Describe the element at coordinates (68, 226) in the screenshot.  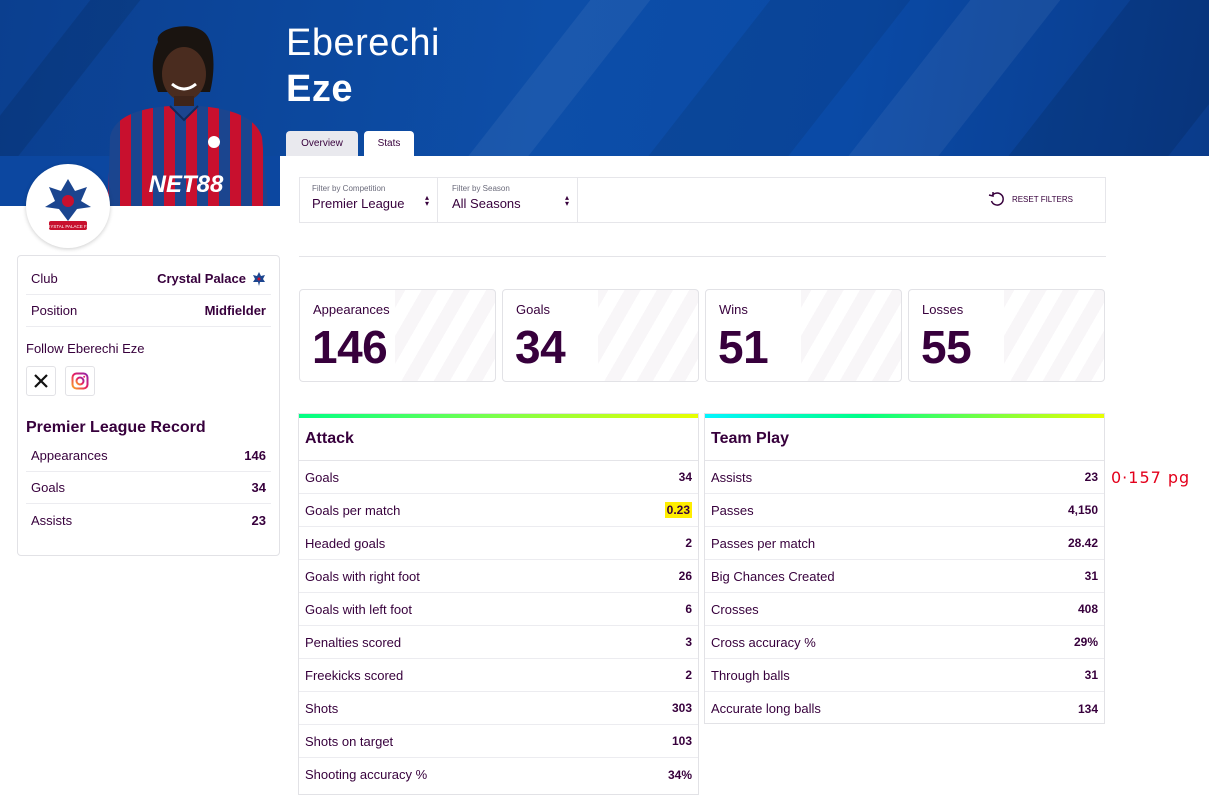
I see `badge-text: CRYSTAL PALACE F.C.` at that location.